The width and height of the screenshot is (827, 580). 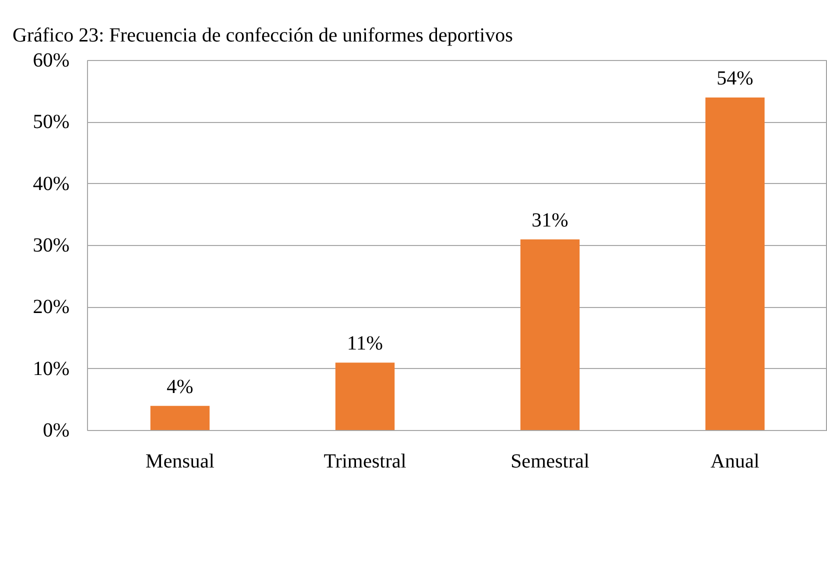 I want to click on y-tick-label: 50%, so click(x=51, y=122).